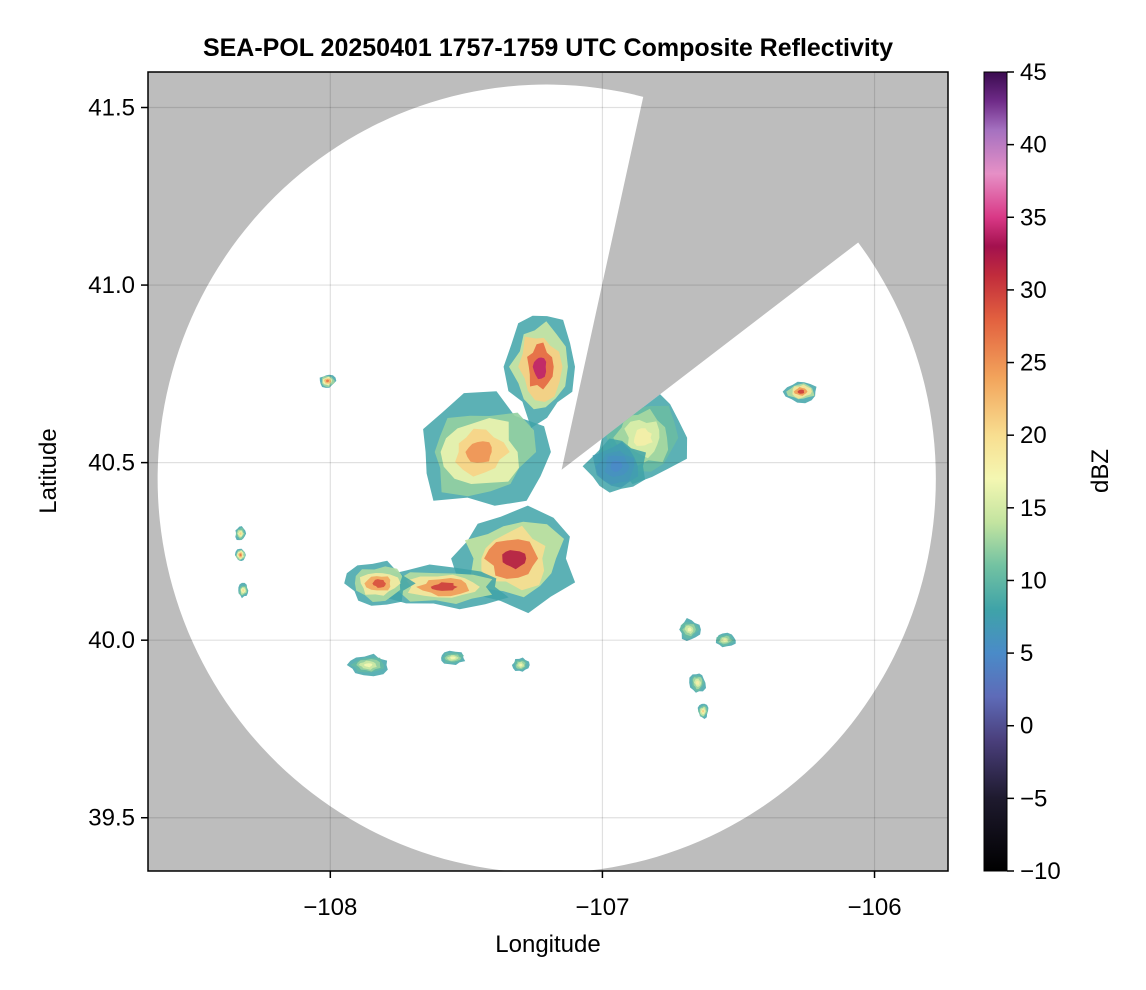 This screenshot has width=1146, height=990. I want to click on y-axis: 39.5 40.0 40.5 41.0 41.5, so click(118, 463).